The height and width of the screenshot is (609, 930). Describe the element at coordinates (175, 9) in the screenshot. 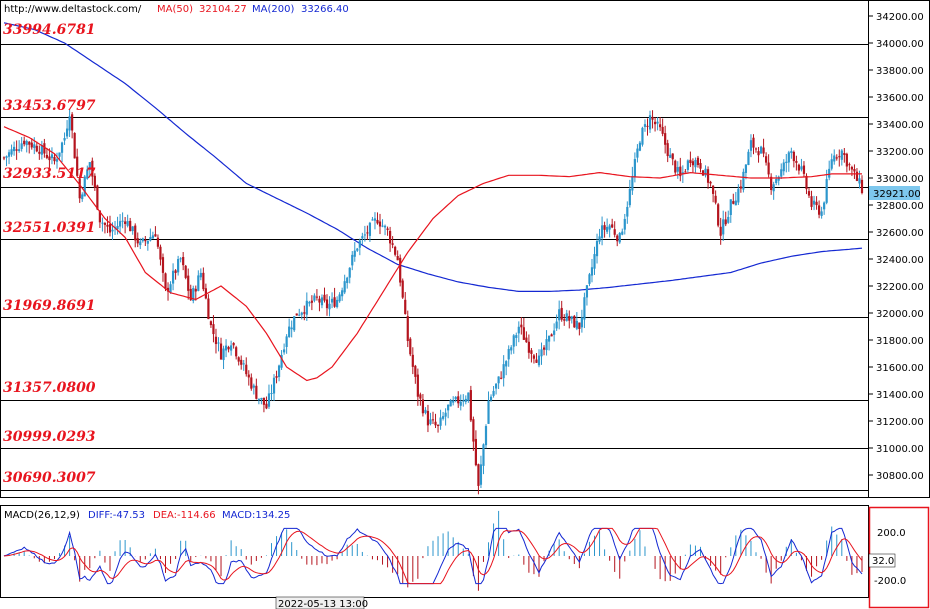

I see `ma50-label: MA(50)` at that location.